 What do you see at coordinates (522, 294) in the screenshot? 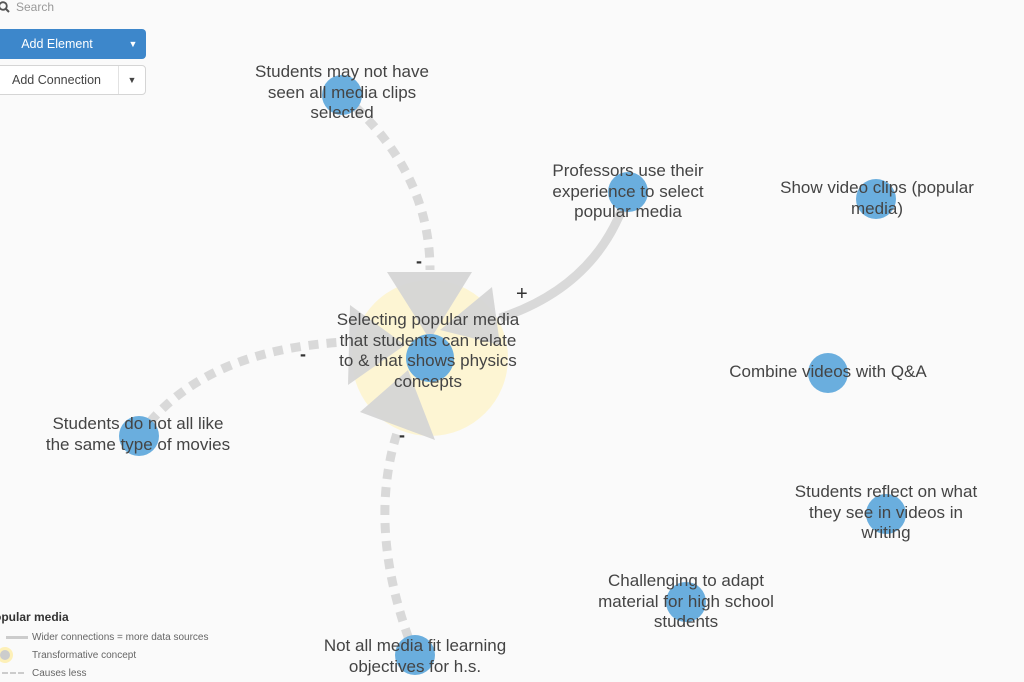
I see `sign-n2: +` at bounding box center [522, 294].